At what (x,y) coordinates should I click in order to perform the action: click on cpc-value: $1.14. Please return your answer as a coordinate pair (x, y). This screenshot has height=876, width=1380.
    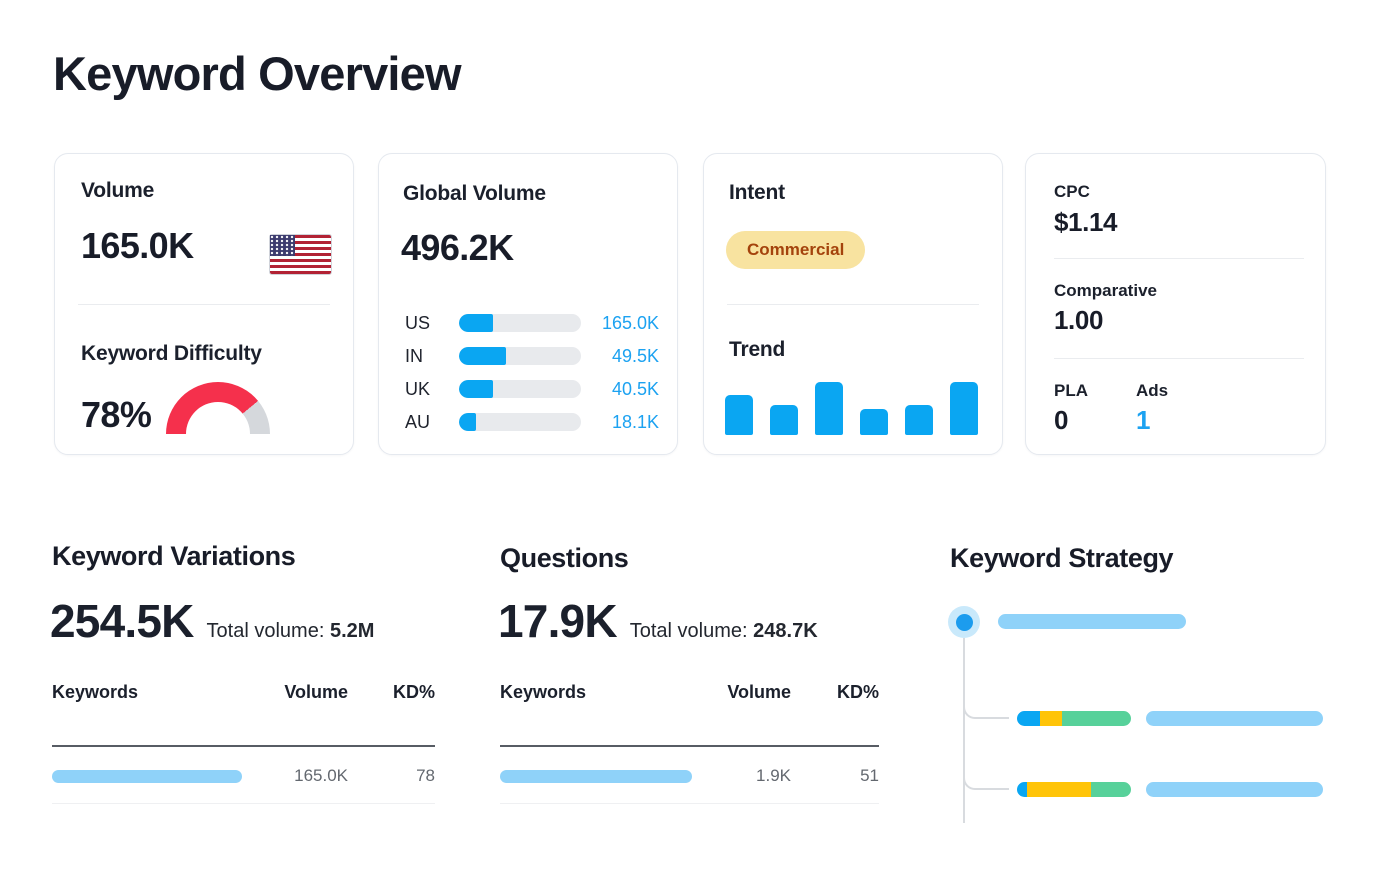
    Looking at the image, I should click on (1086, 222).